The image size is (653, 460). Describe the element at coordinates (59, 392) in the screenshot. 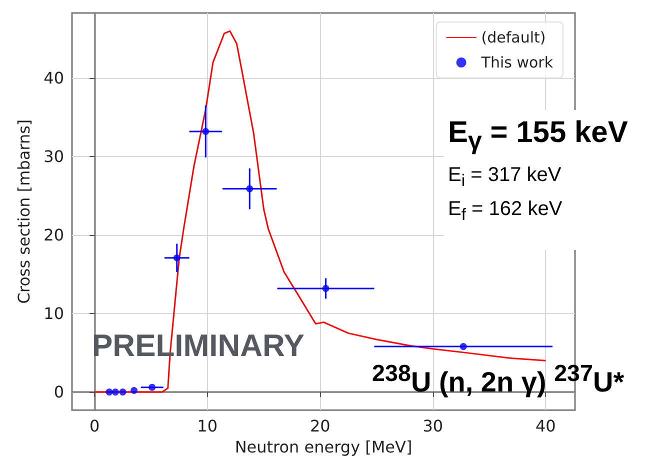

I see `y-tick-label: 0` at that location.